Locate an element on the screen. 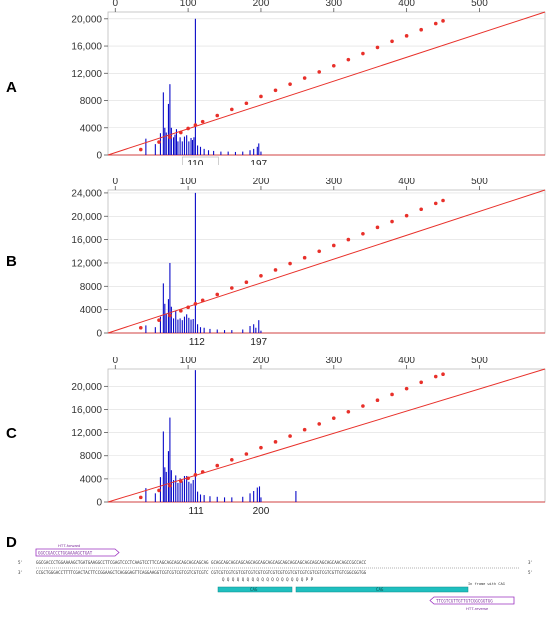 The image size is (550, 618). three-prime-bottom: 3' is located at coordinates (20, 572).